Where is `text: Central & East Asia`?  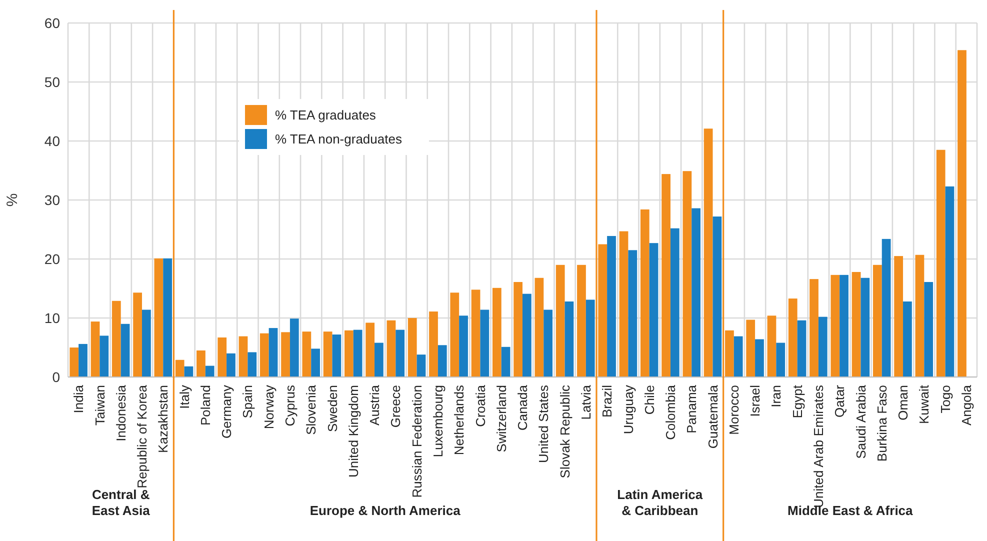 text: Central & East Asia is located at coordinates (121, 502).